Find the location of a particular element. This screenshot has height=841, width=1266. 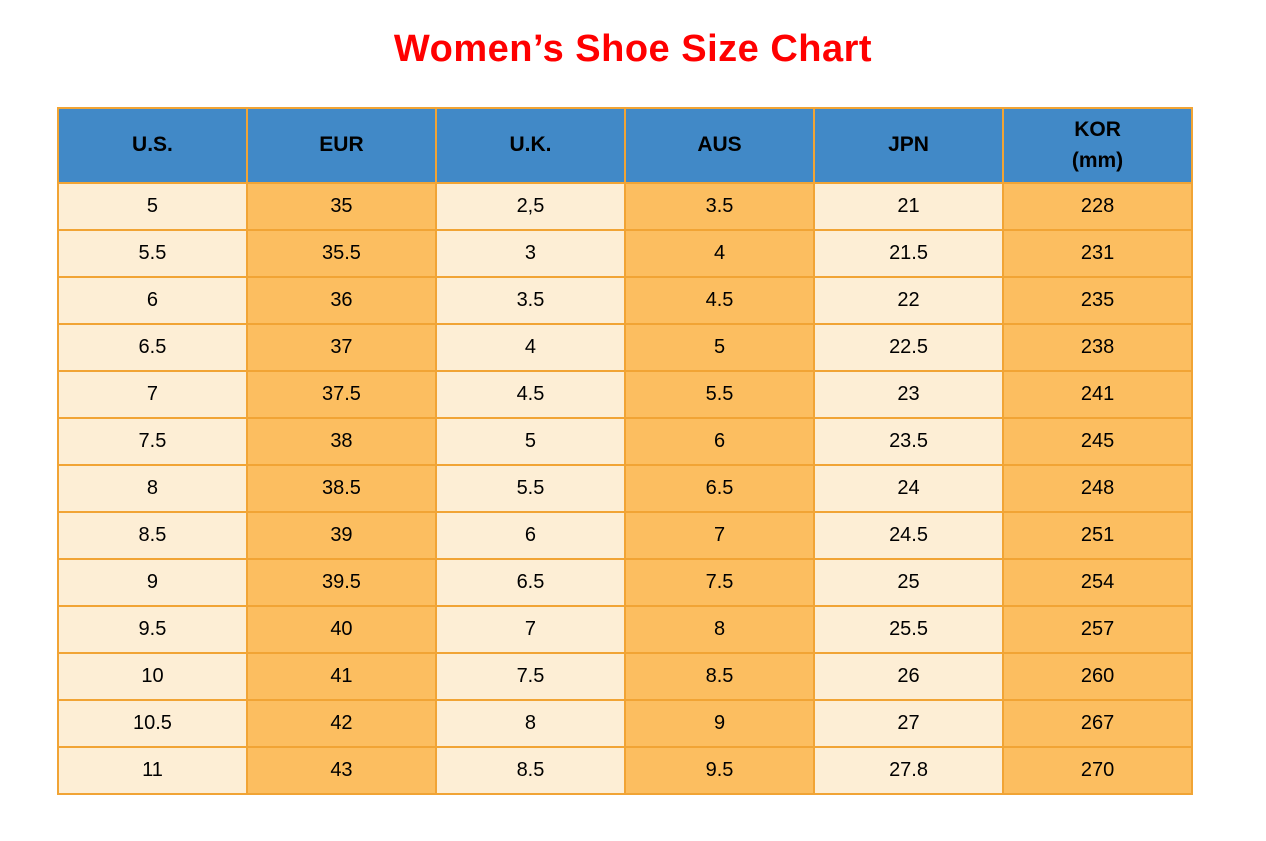

page-title: Women’s Shoe Size Chart is located at coordinates (633, 49).